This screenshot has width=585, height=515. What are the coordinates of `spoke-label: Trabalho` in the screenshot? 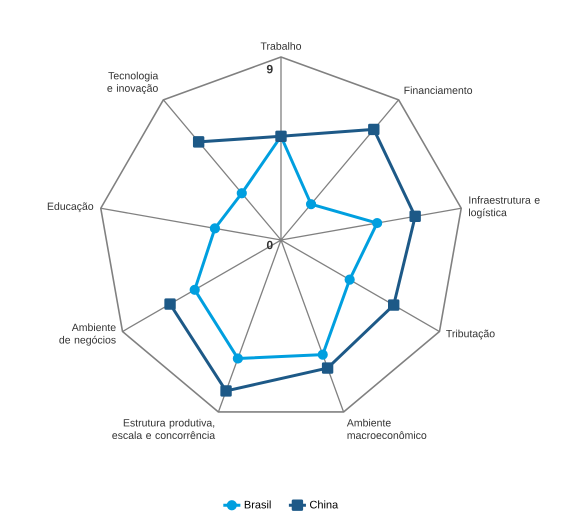 It's located at (281, 46).